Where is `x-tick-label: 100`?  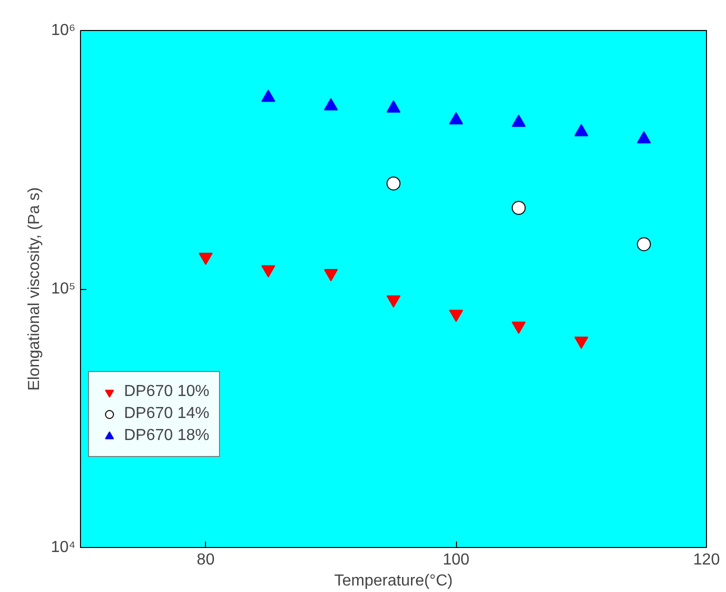
x-tick-label: 100 is located at coordinates (456, 560).